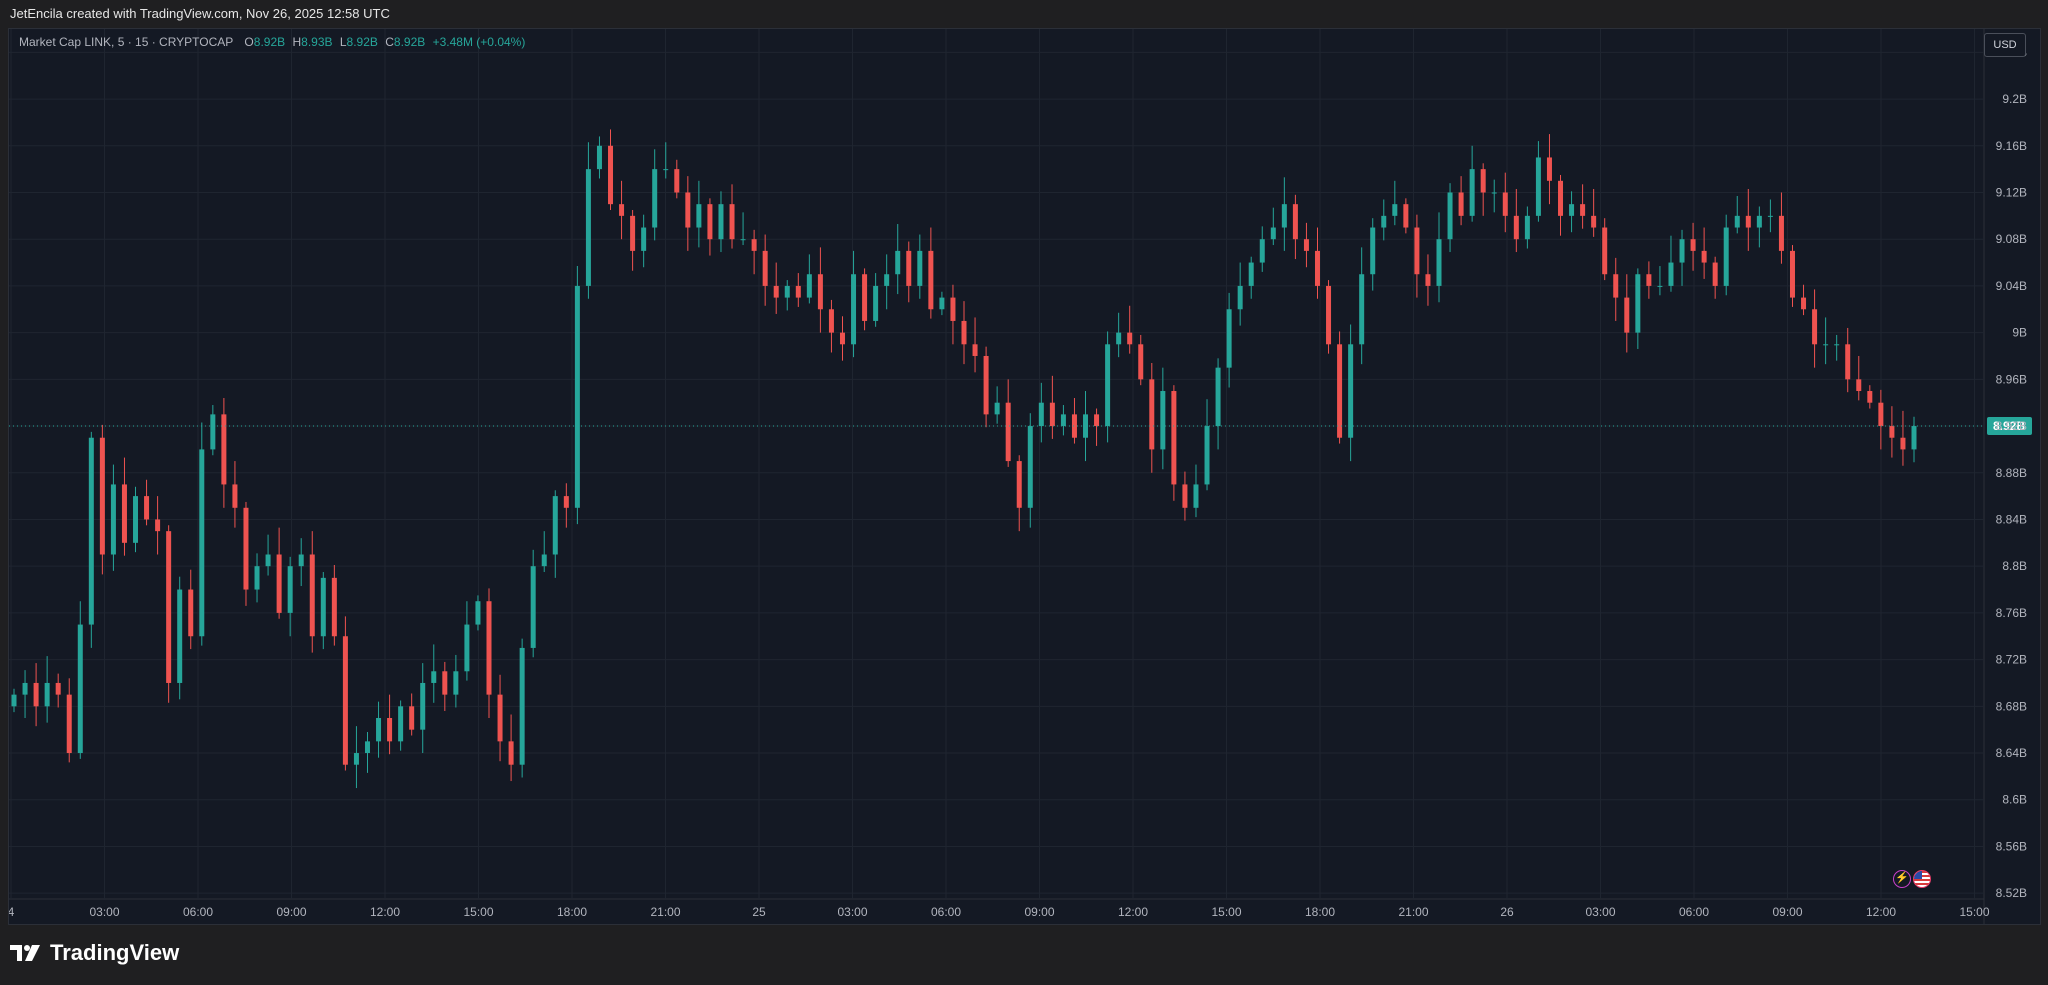 The width and height of the screenshot is (2048, 985). I want to click on low-label: L, so click(343, 42).